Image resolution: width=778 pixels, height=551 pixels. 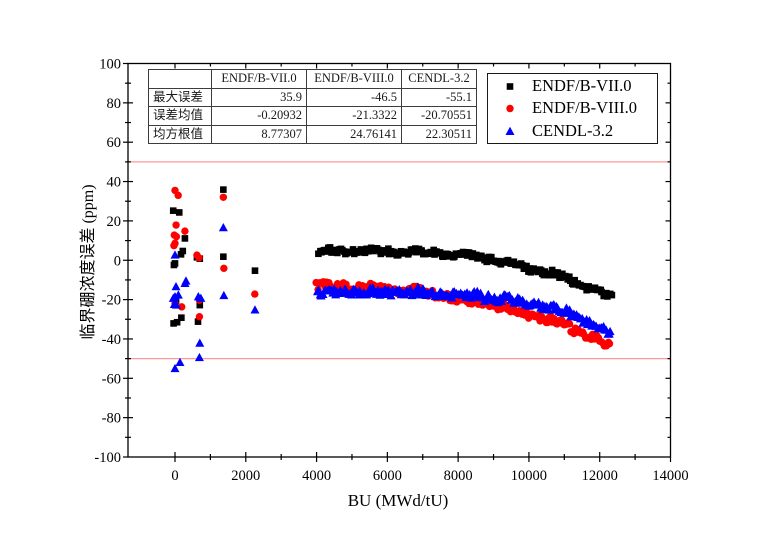 I want to click on y-tick-label: -40, so click(x=111, y=340).